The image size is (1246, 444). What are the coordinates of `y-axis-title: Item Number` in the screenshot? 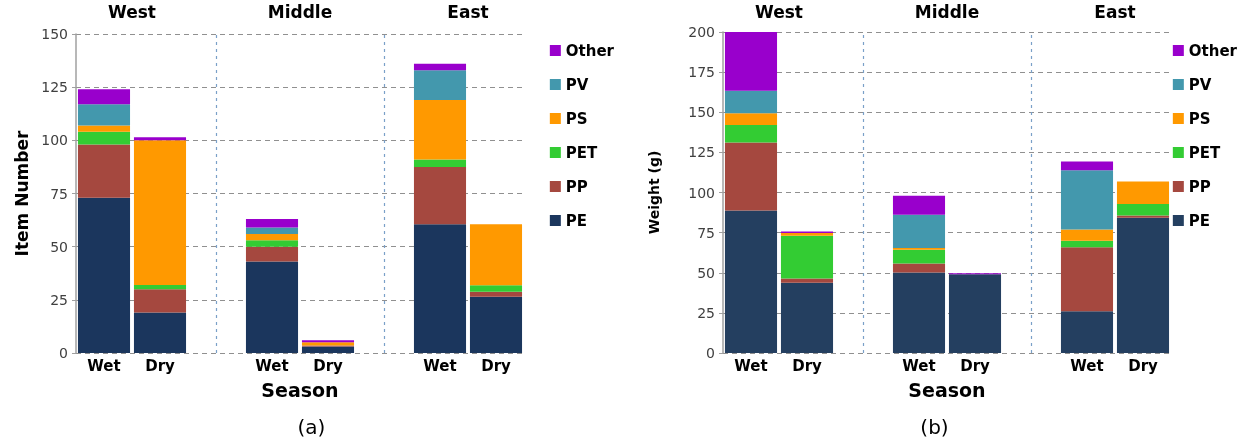 It's located at (21, 193).